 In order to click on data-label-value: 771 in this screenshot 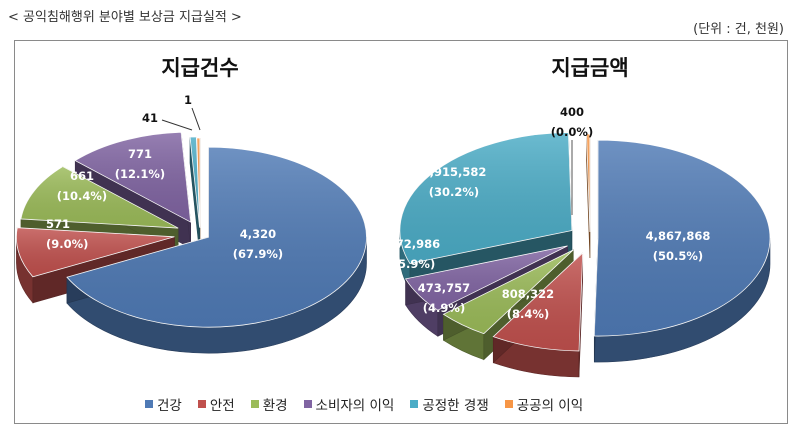, I will do `click(140, 154)`.